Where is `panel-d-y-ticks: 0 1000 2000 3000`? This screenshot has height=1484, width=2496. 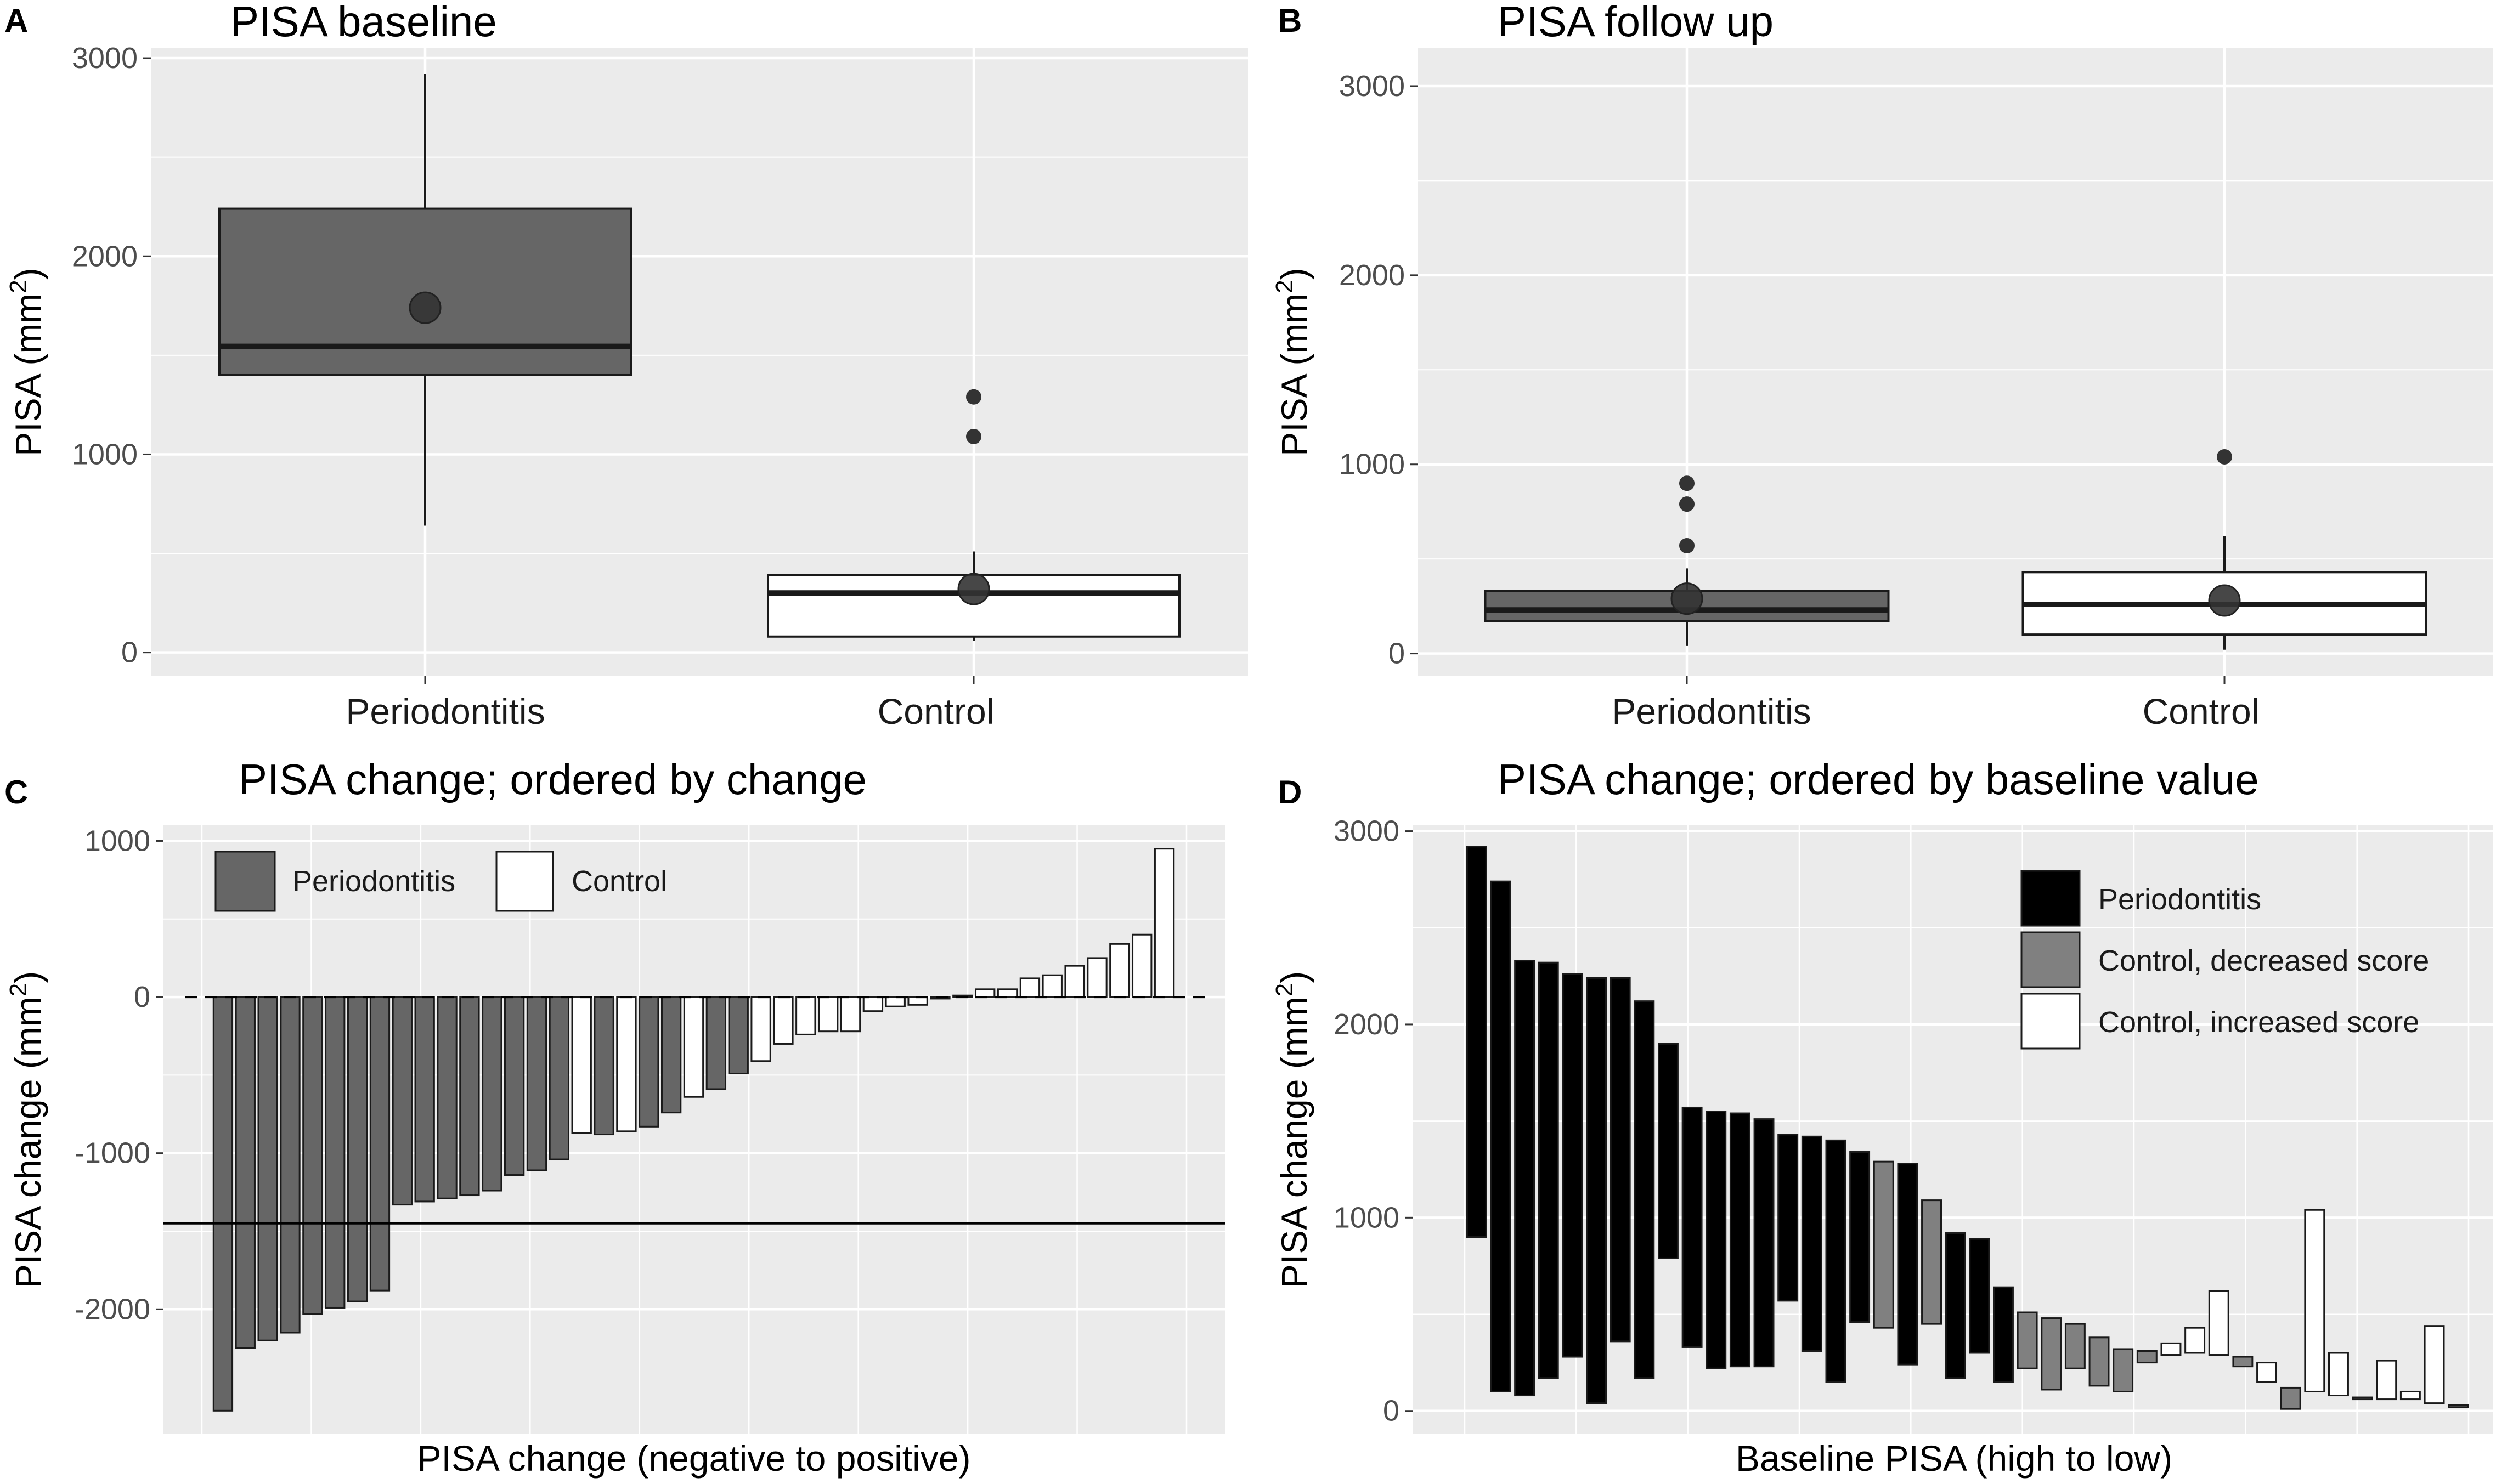
panel-d-y-ticks: 0 1000 2000 3000 is located at coordinates (1374, 1122).